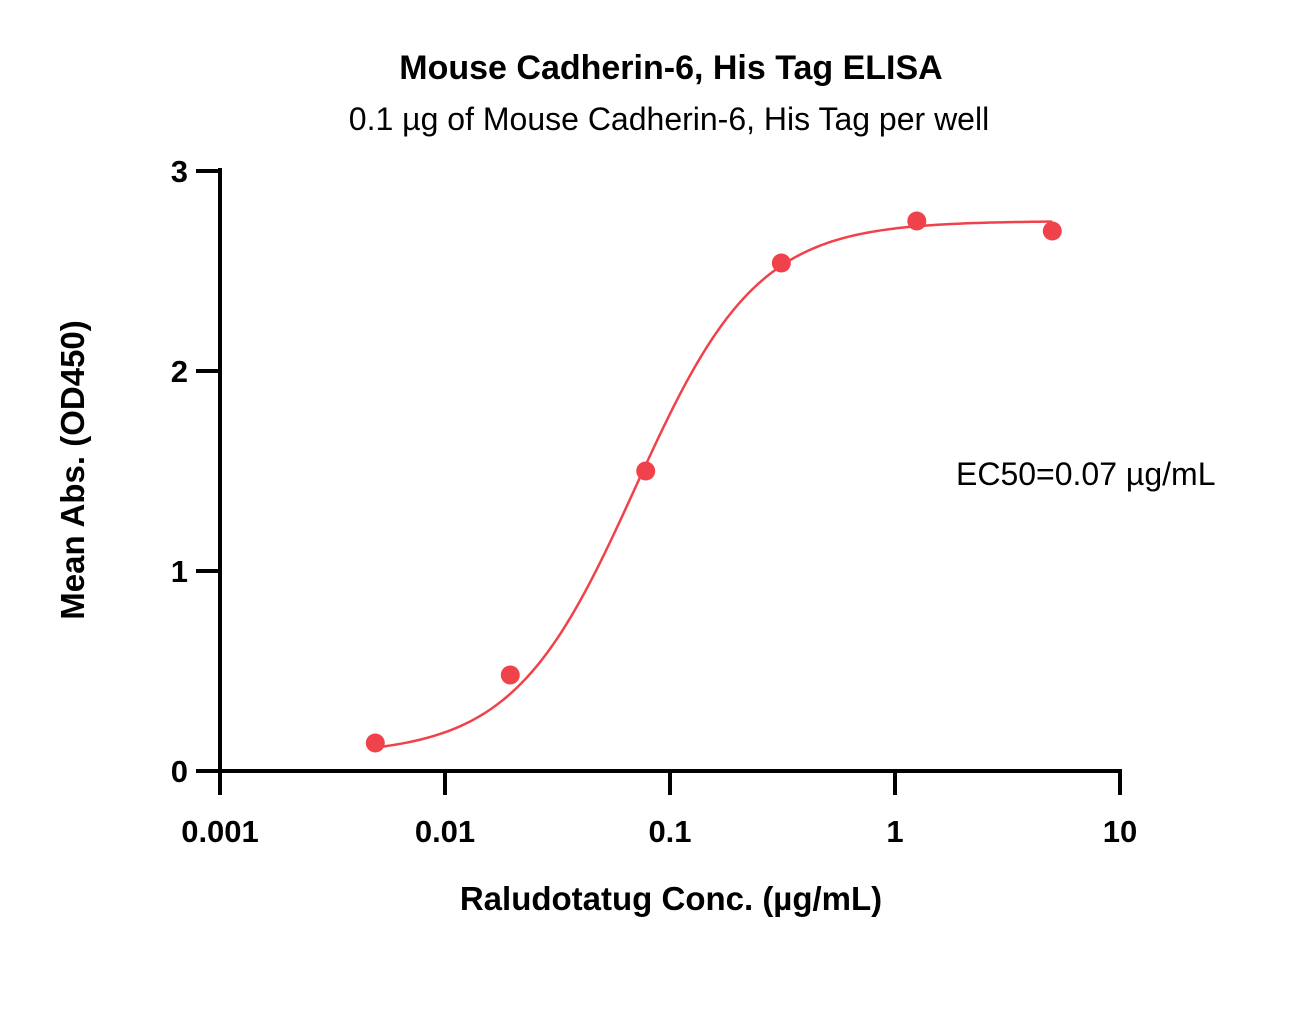  Describe the element at coordinates (179, 771) in the screenshot. I see `y-tick-label: 0` at that location.